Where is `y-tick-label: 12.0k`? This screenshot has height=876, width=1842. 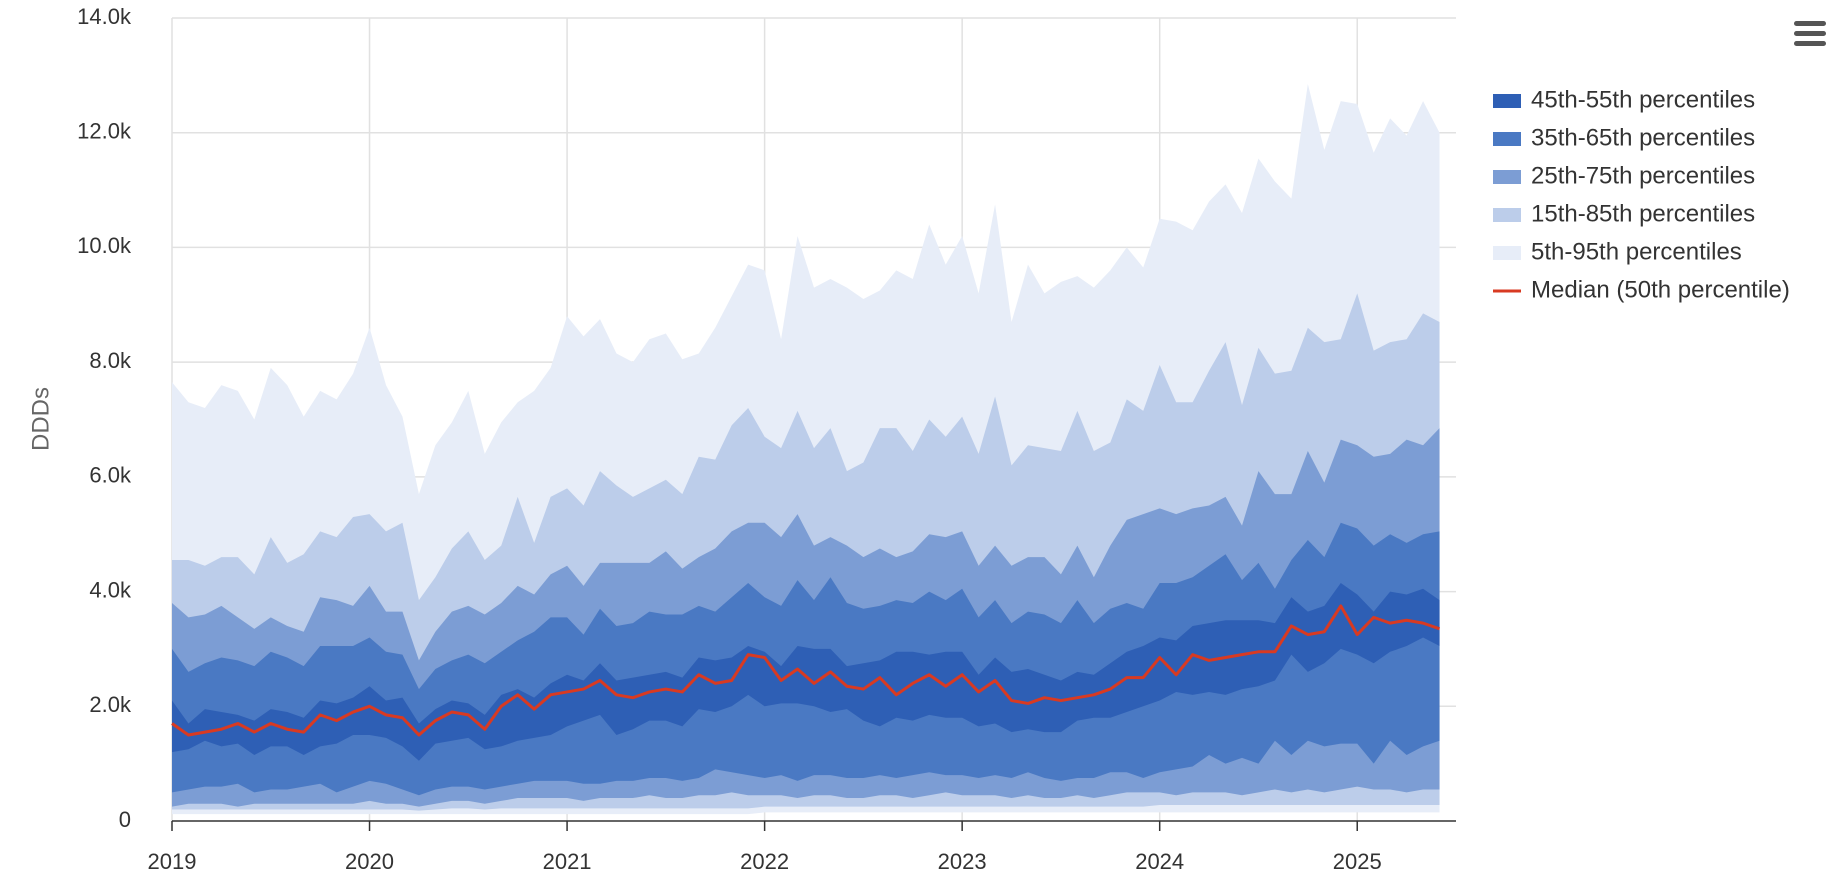
y-tick-label: 12.0k is located at coordinates (104, 131).